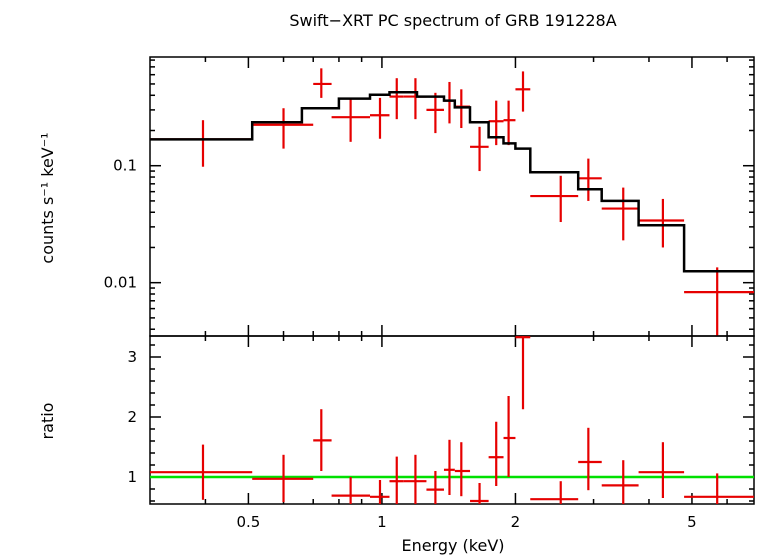  What do you see at coordinates (47, 197) in the screenshot?
I see `spectrum-y-axis-label: counts s⁻¹ keV⁻¹` at bounding box center [47, 197].